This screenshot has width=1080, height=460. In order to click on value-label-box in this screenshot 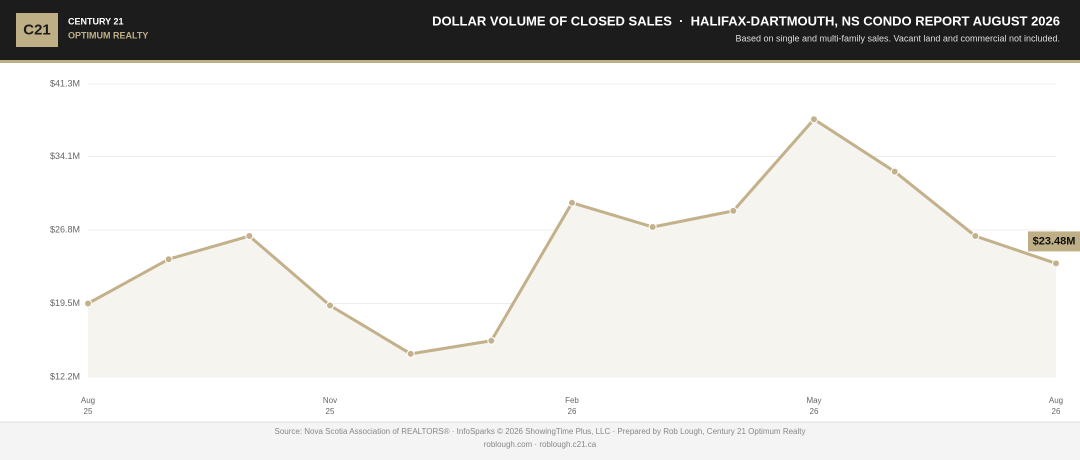, I will do `click(1054, 241)`.